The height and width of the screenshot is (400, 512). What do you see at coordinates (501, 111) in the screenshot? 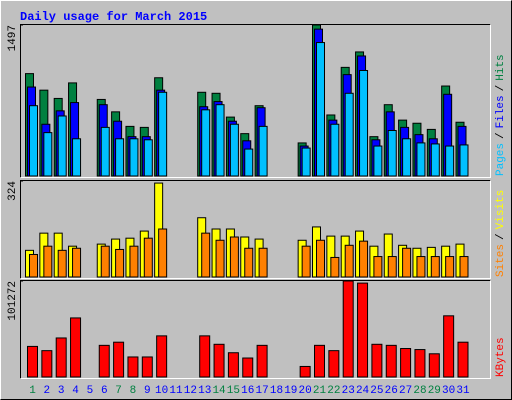
I see `legend-entry: Files` at bounding box center [501, 111].